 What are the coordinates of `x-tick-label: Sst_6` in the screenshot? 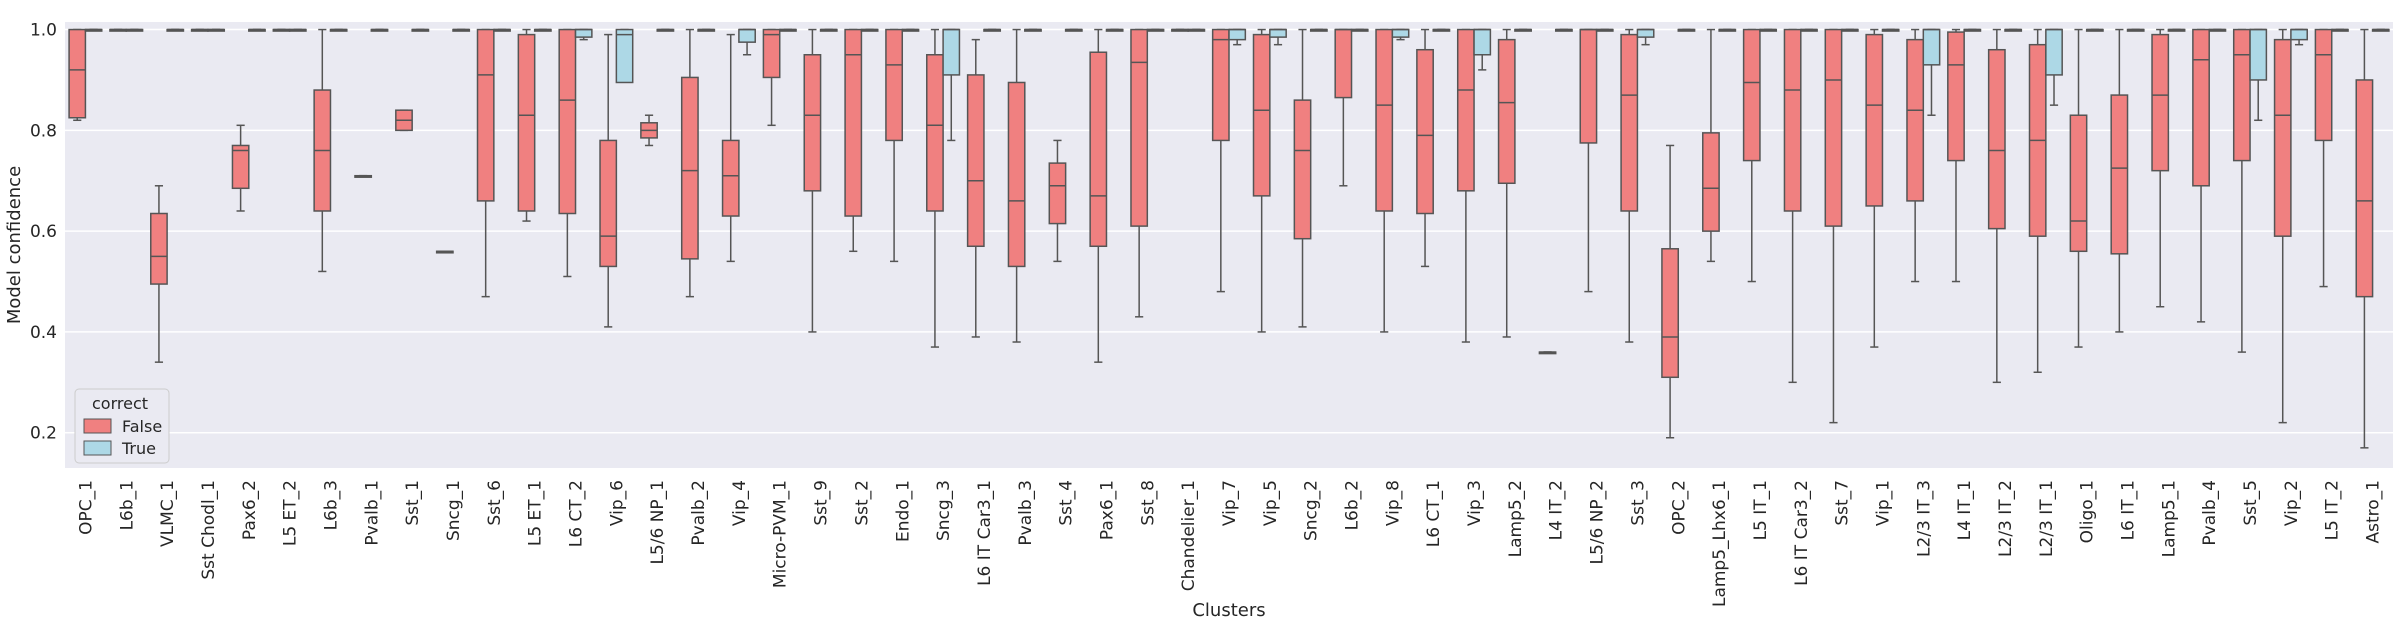 It's located at (495, 503).